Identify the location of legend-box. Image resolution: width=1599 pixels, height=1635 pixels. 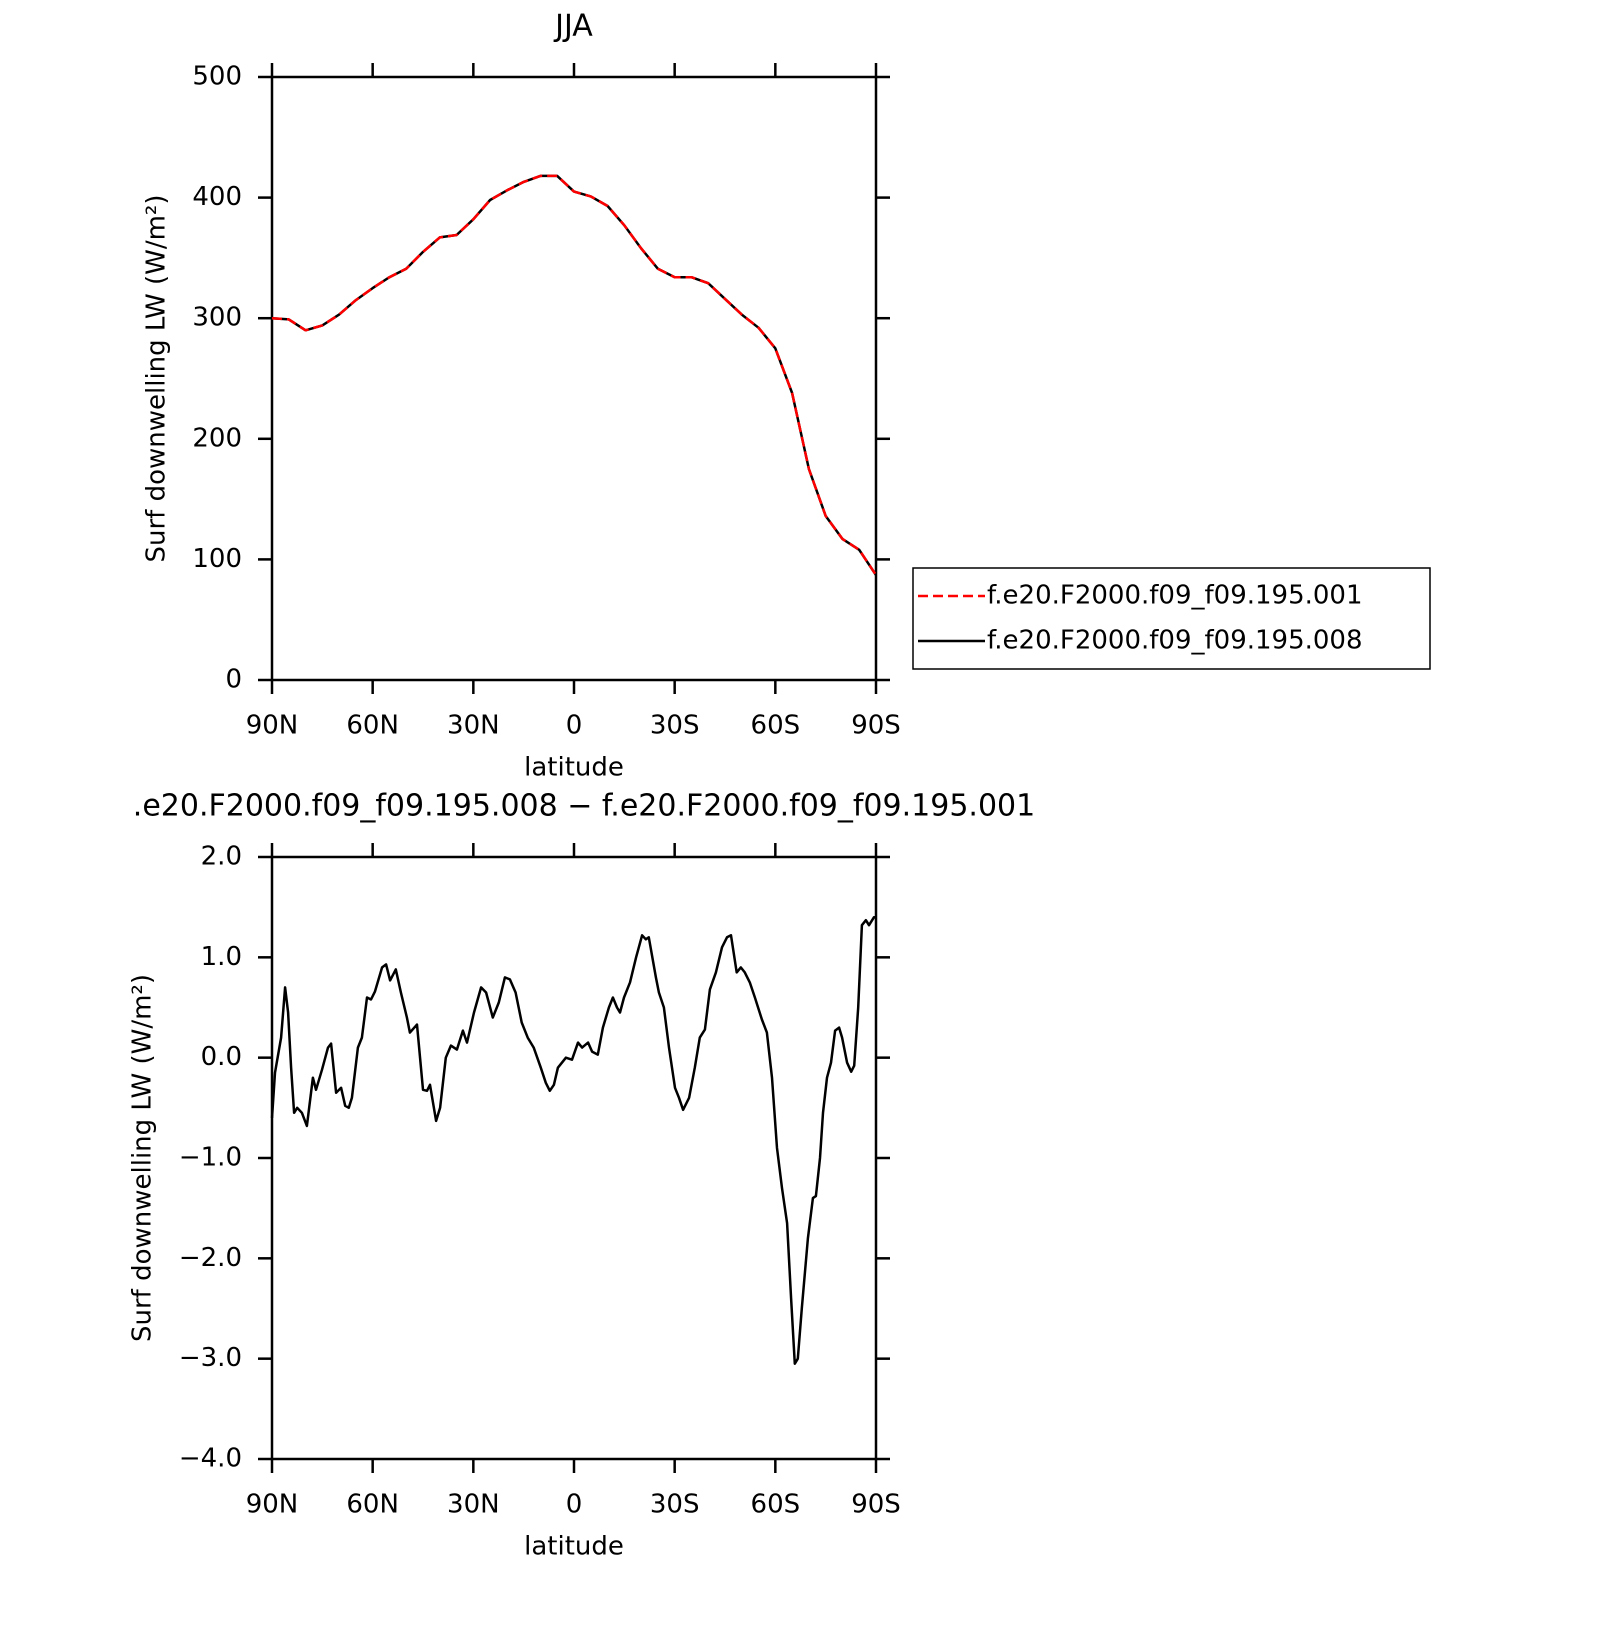
(1171, 618).